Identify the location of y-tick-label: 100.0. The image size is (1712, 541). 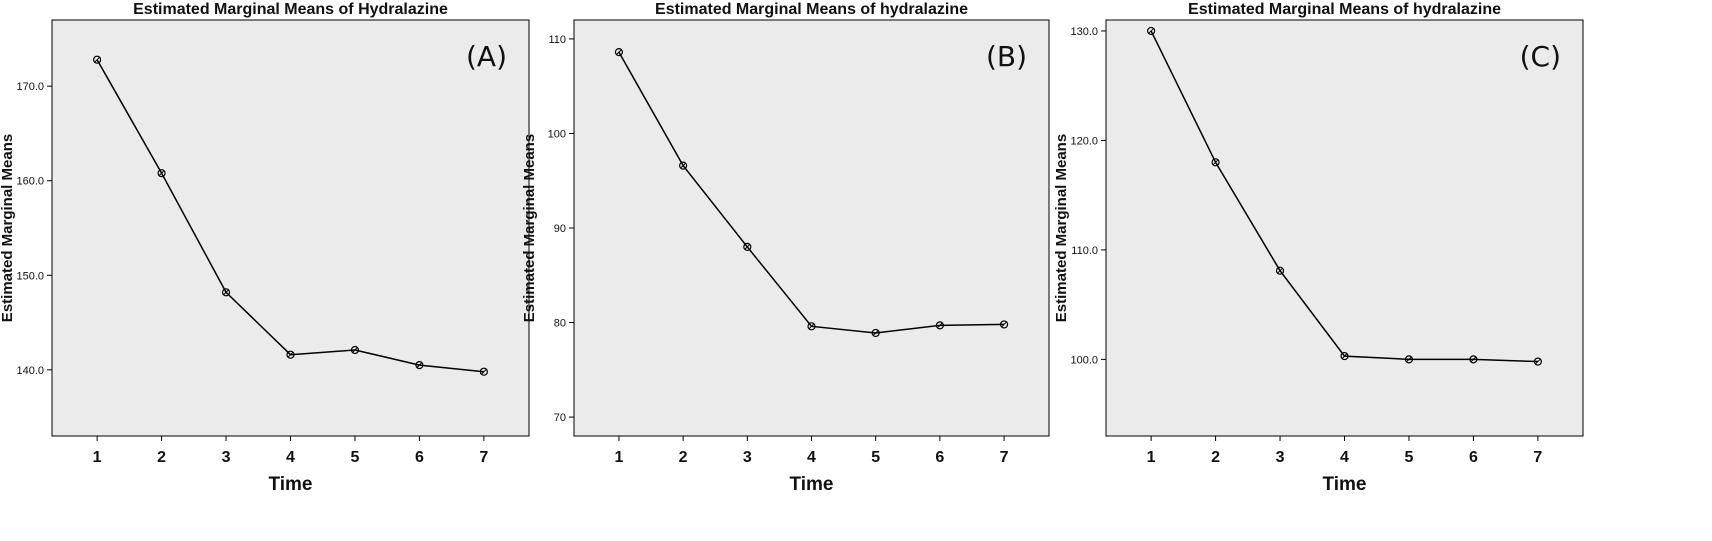
(1084, 360).